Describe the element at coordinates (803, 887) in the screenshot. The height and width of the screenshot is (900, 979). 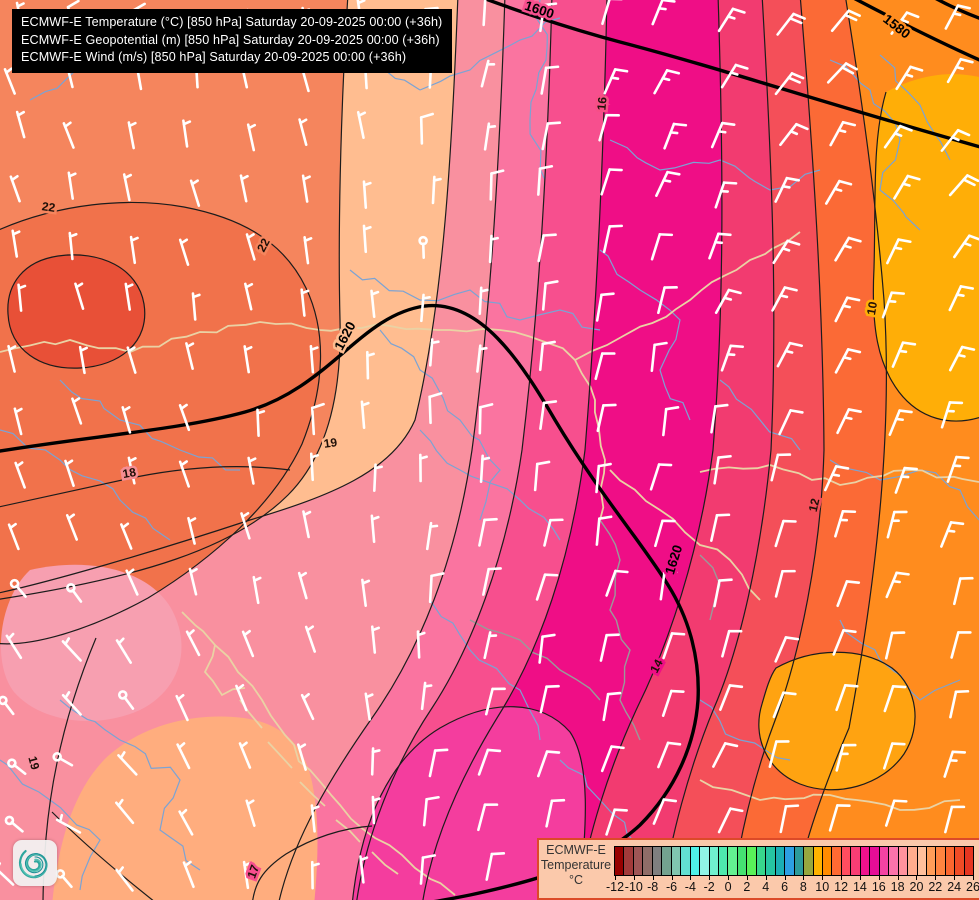
I see `legend-tick-label: 8` at that location.